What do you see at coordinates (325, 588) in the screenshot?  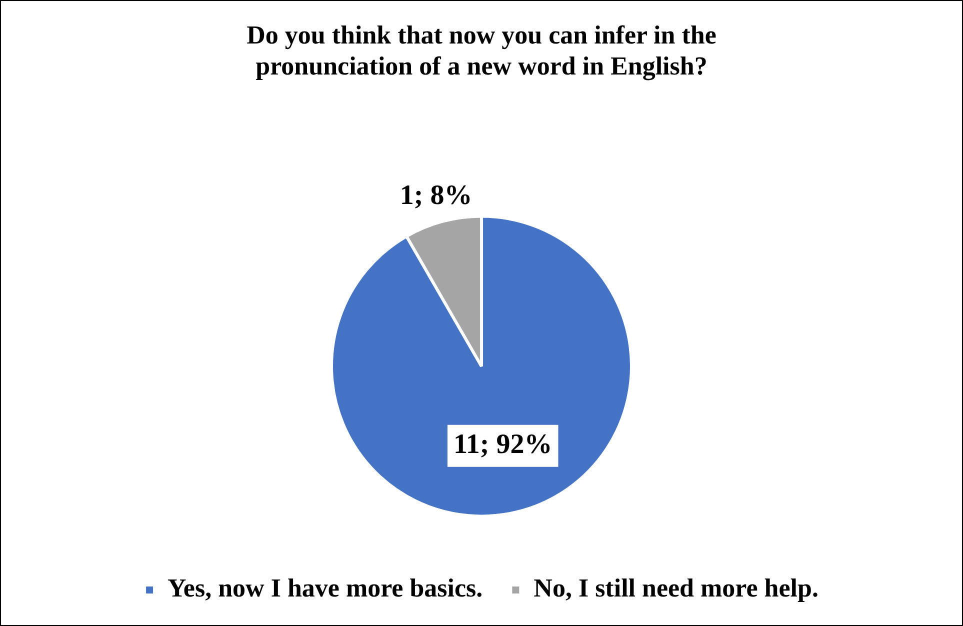 I see `legend-label: Yes, now I have more basics.` at bounding box center [325, 588].